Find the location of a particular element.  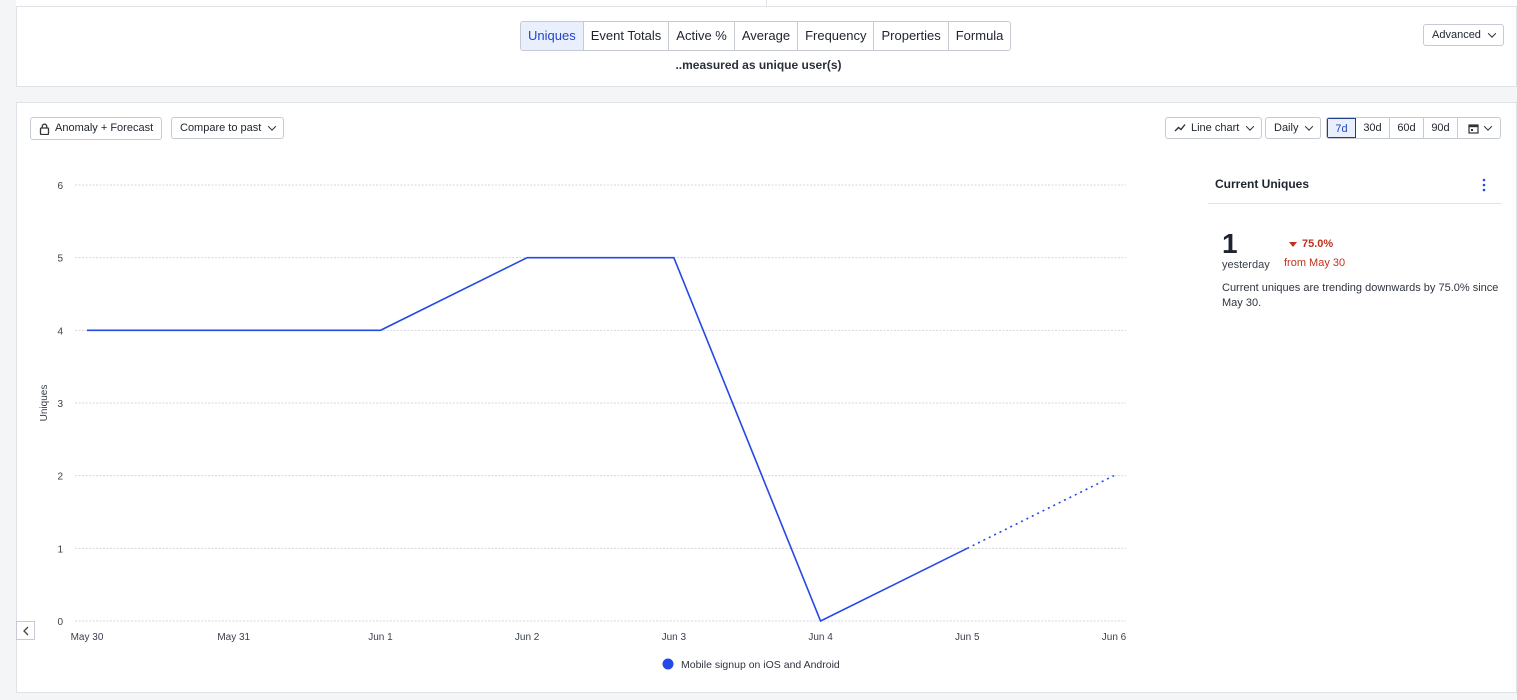

top-strip is located at coordinates (766, 3).